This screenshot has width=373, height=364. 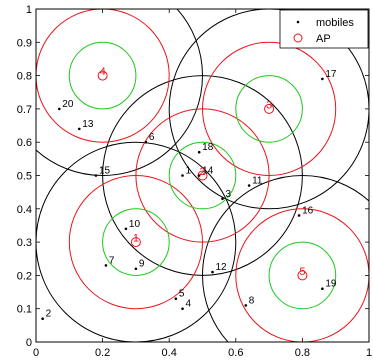 I want to click on mobile-label: 16, so click(x=308, y=210).